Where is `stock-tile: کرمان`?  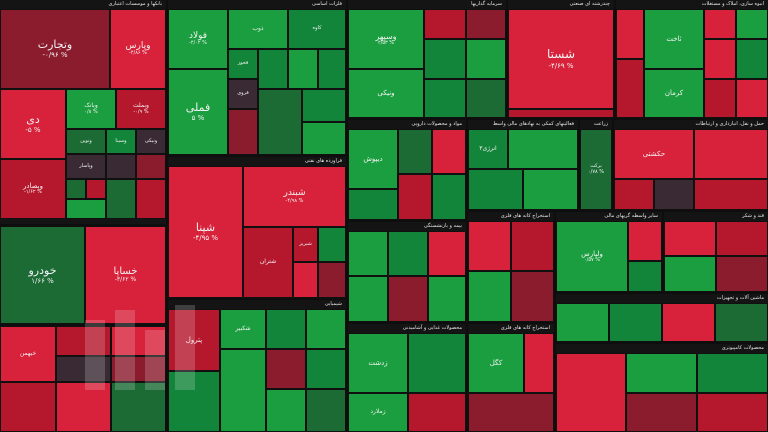
stock-tile: کرمان is located at coordinates (674, 93).